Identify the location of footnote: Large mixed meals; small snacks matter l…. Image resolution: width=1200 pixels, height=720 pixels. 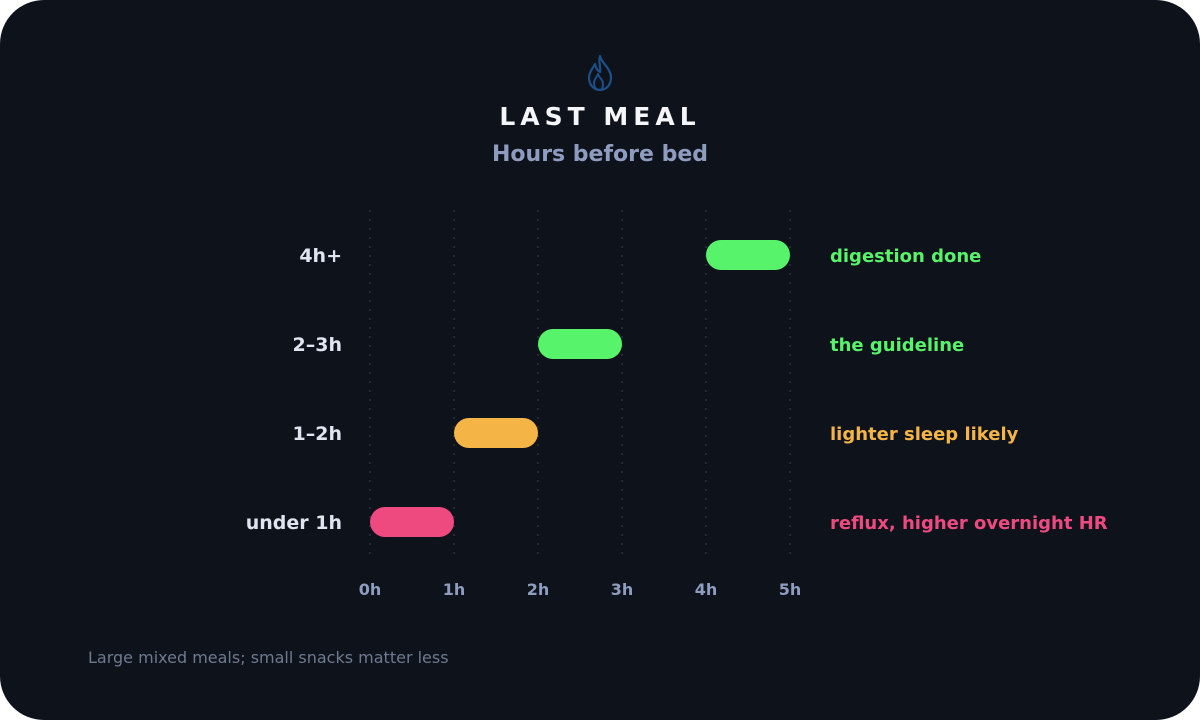
(268, 657).